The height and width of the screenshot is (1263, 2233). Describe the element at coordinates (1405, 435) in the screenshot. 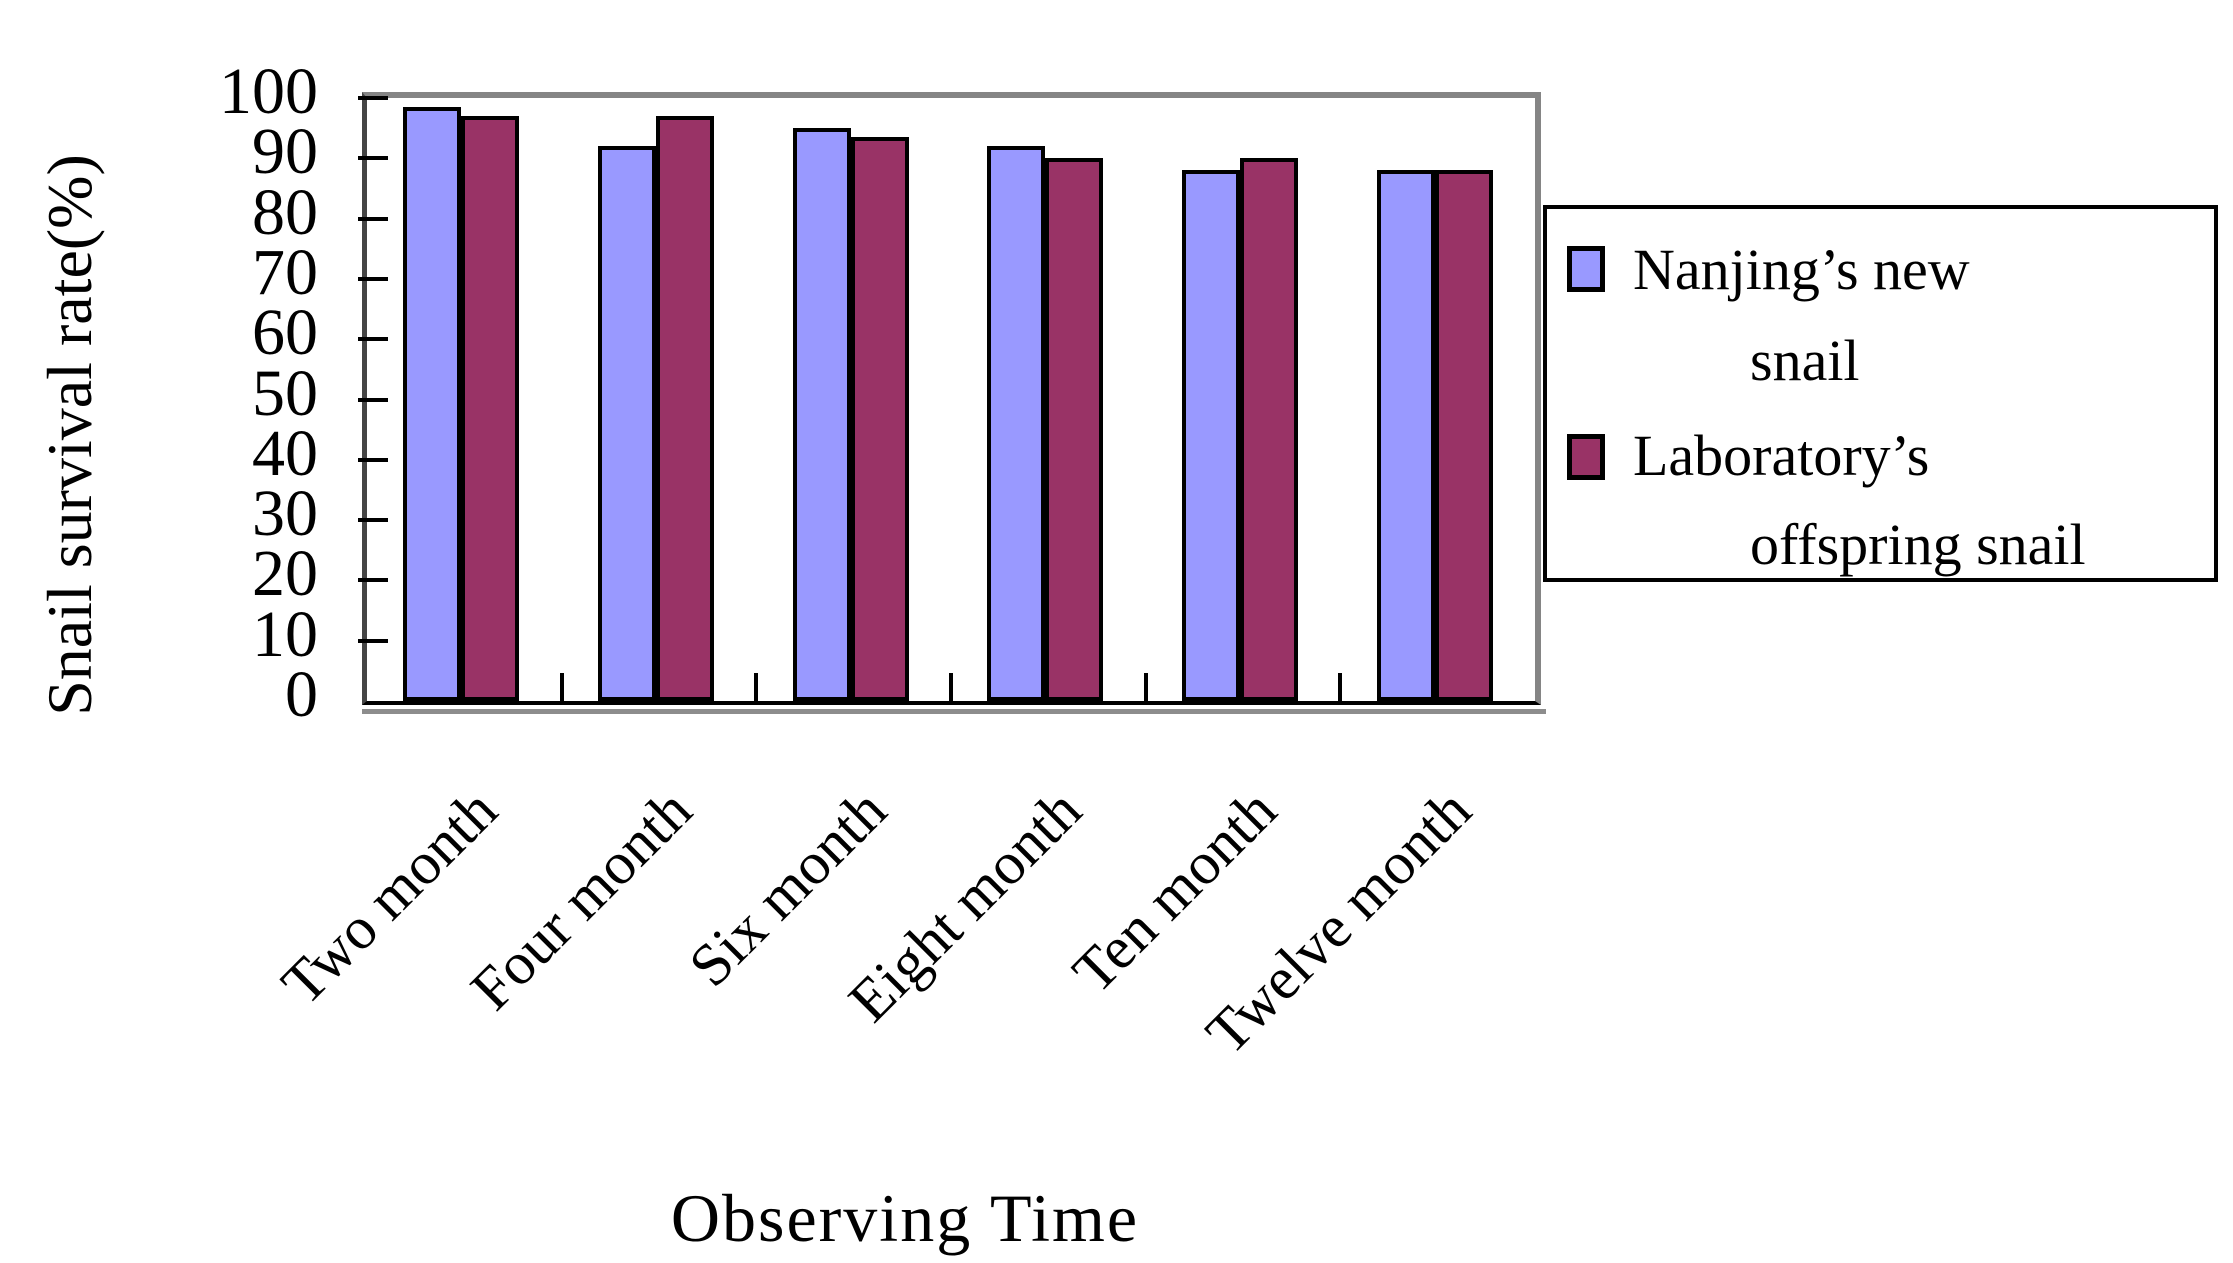

I see `bar-twelve-month-nanjing-s-new-snail` at that location.